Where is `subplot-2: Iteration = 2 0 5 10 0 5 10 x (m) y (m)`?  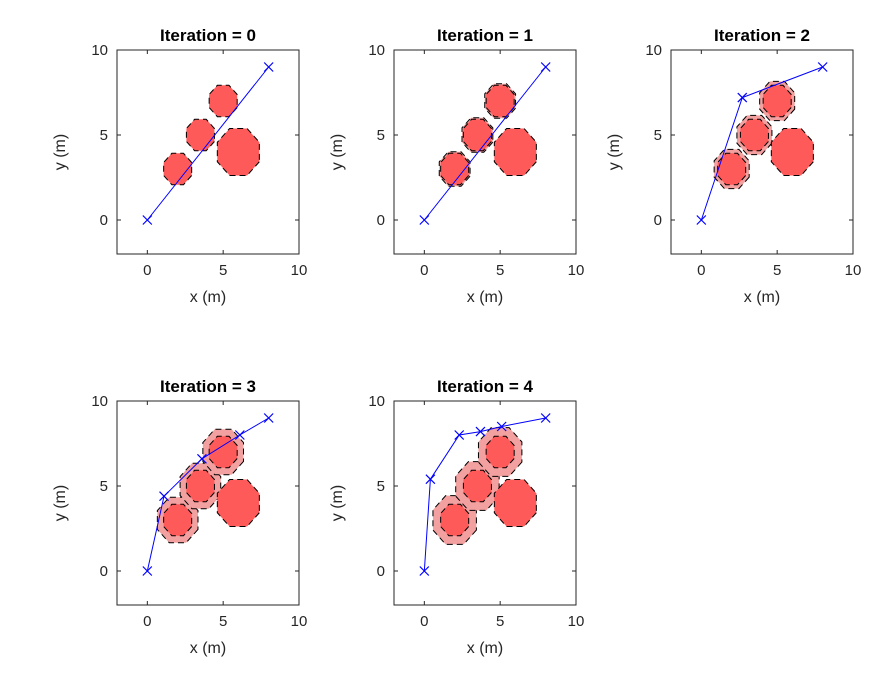 subplot-2: Iteration = 2 0 5 10 0 5 10 x (m) y (m) is located at coordinates (733, 166).